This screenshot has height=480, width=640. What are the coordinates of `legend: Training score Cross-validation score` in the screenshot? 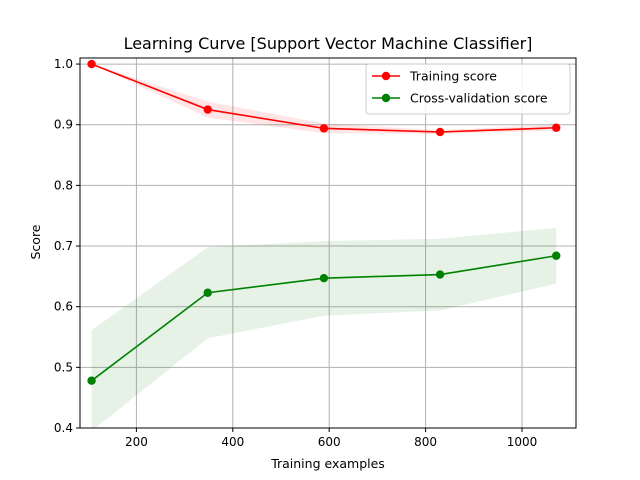 It's located at (468, 89).